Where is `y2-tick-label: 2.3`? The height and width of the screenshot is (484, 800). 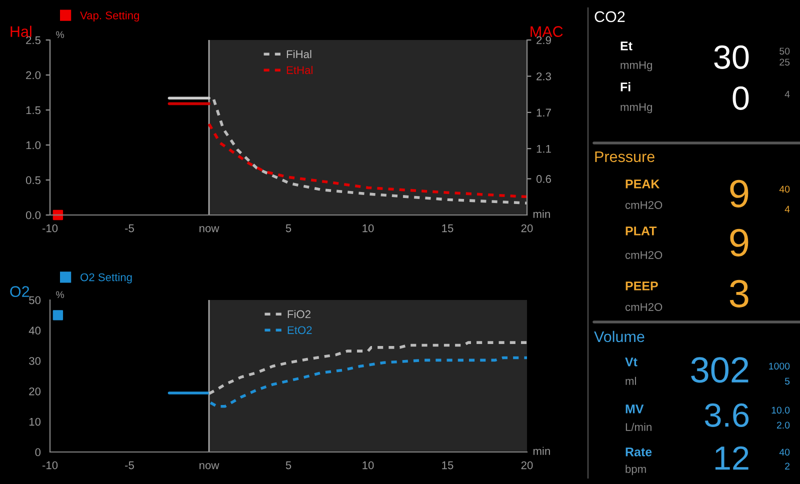
y2-tick-label: 2.3 is located at coordinates (543, 76).